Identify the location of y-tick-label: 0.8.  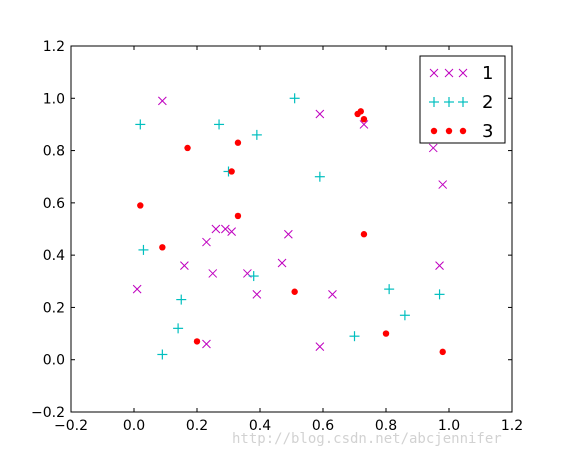
(54, 152).